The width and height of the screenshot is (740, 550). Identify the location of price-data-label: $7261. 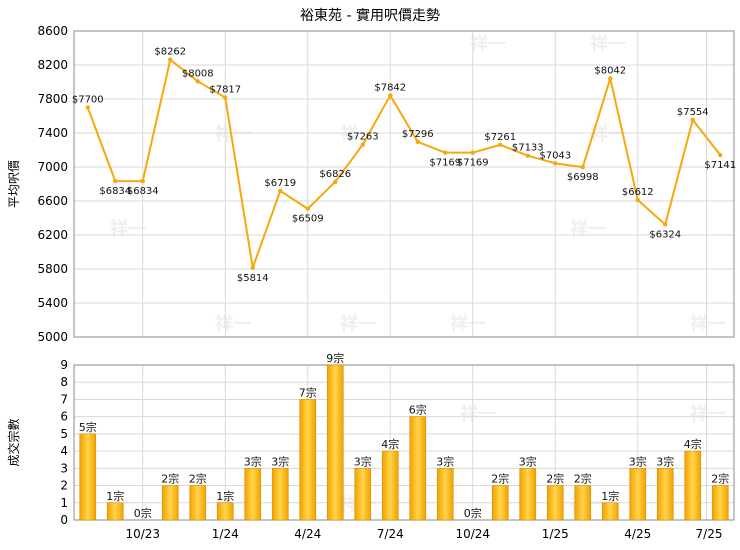
(500, 137).